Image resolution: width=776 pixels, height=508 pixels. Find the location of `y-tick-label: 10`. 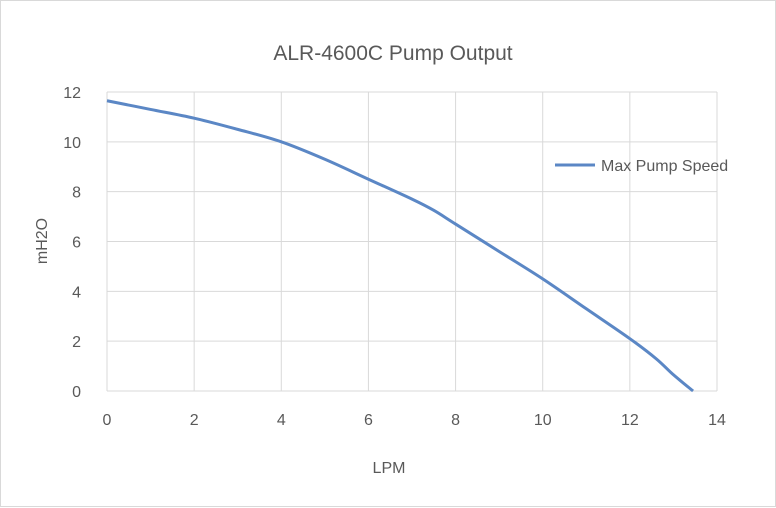

y-tick-label: 10 is located at coordinates (72, 143).